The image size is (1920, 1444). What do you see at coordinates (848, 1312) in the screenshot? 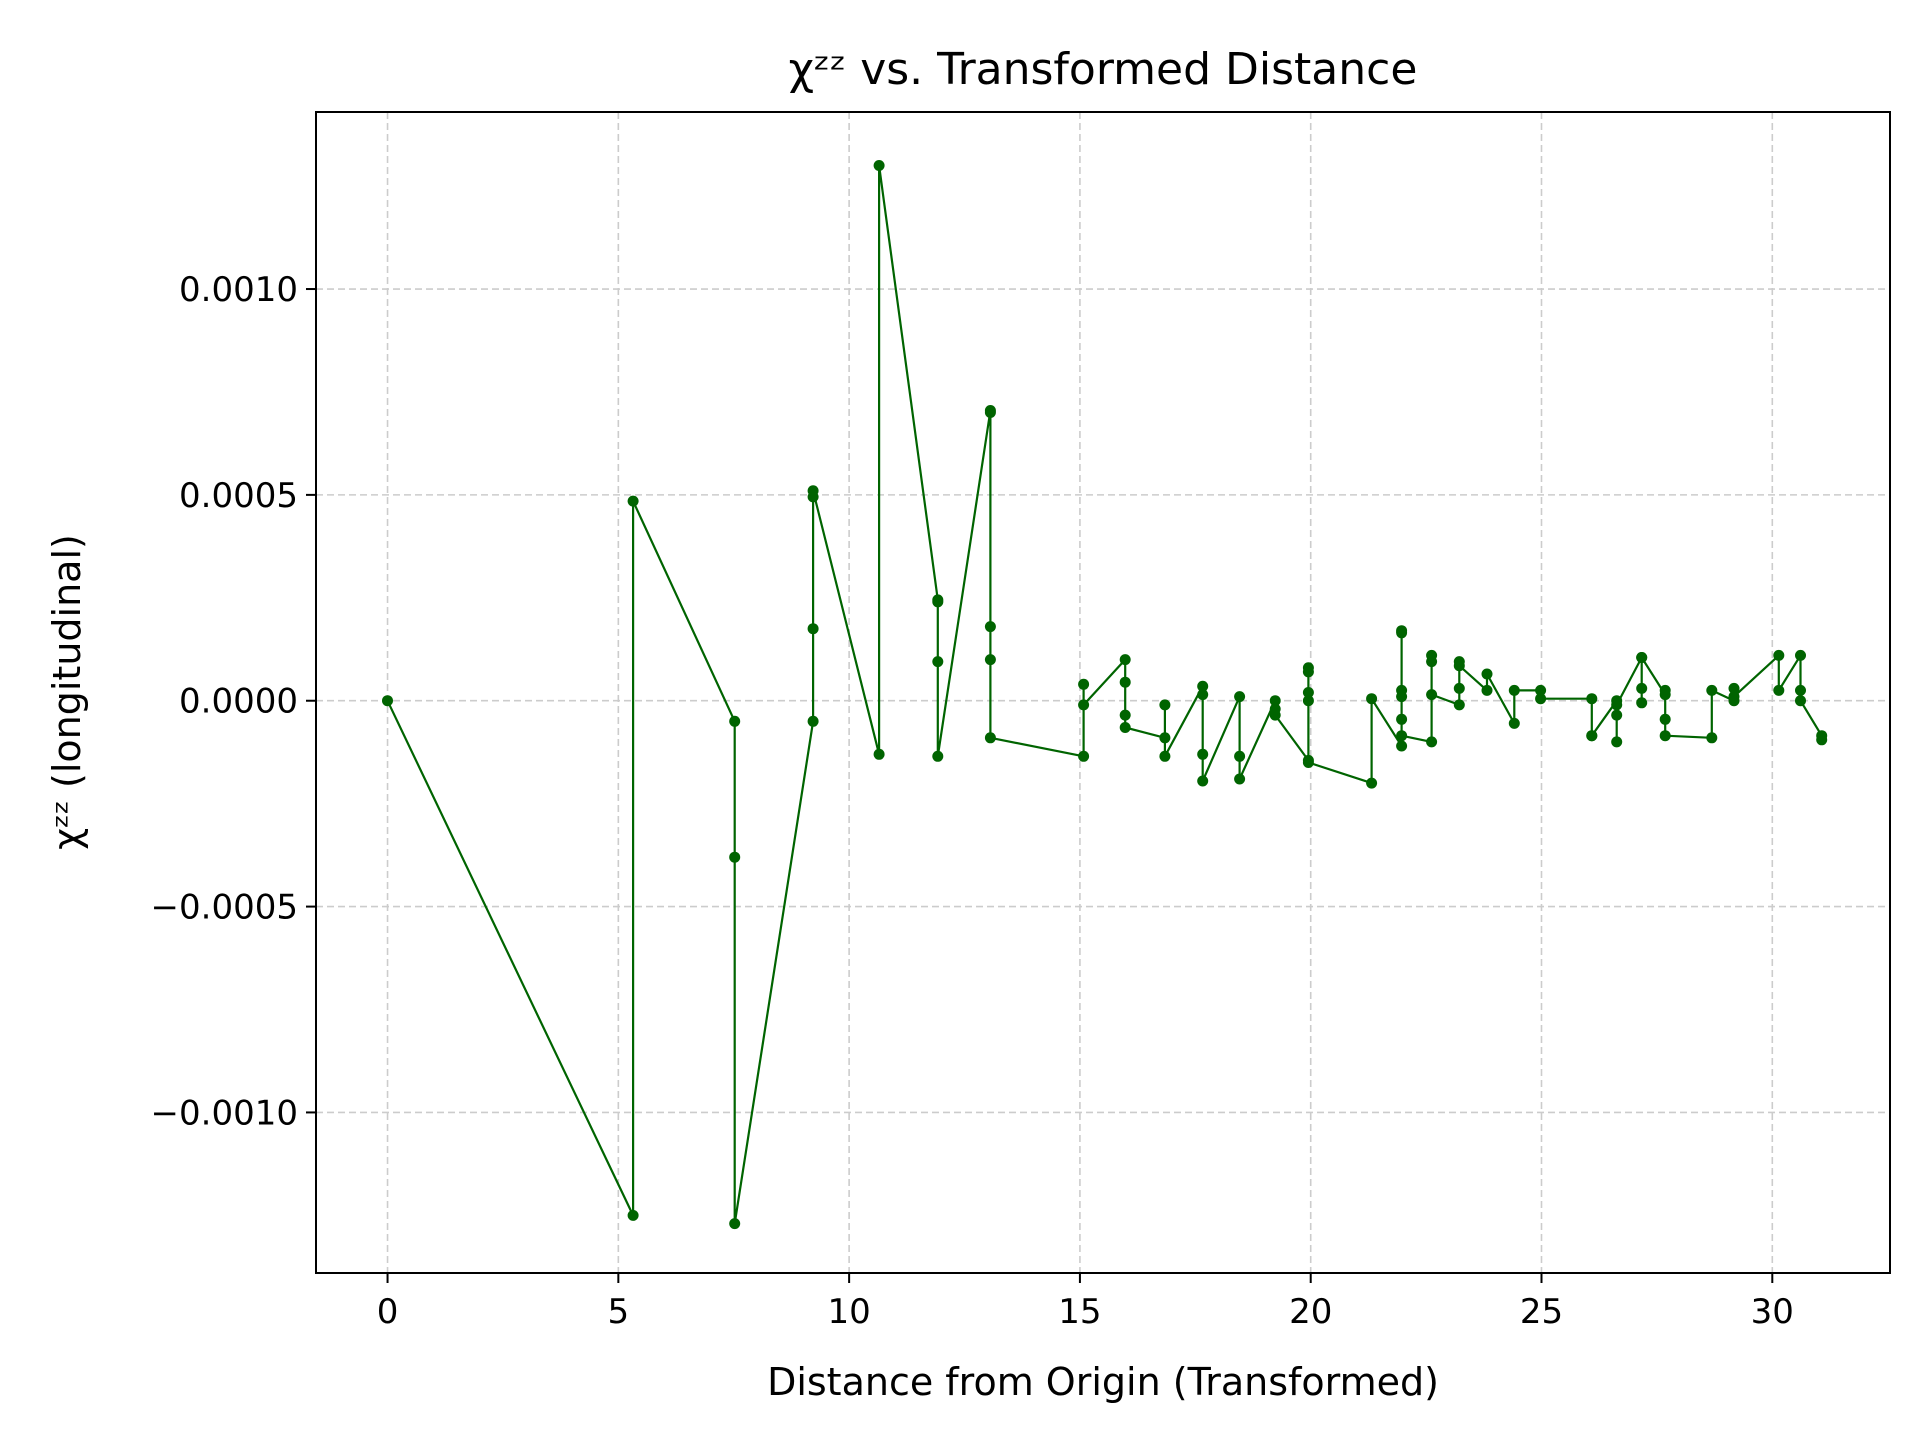
I see `x-tick-label: 10` at bounding box center [848, 1312].